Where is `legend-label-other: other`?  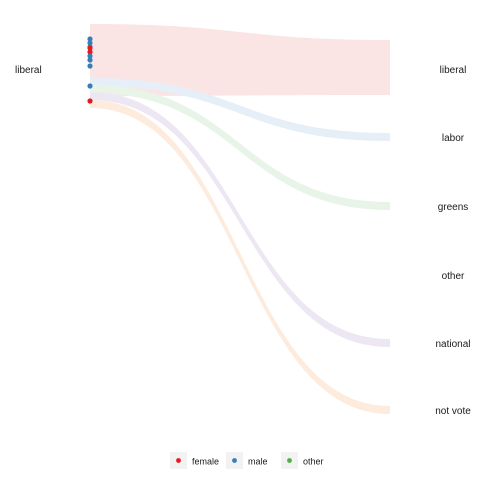
legend-label-other: other is located at coordinates (313, 462).